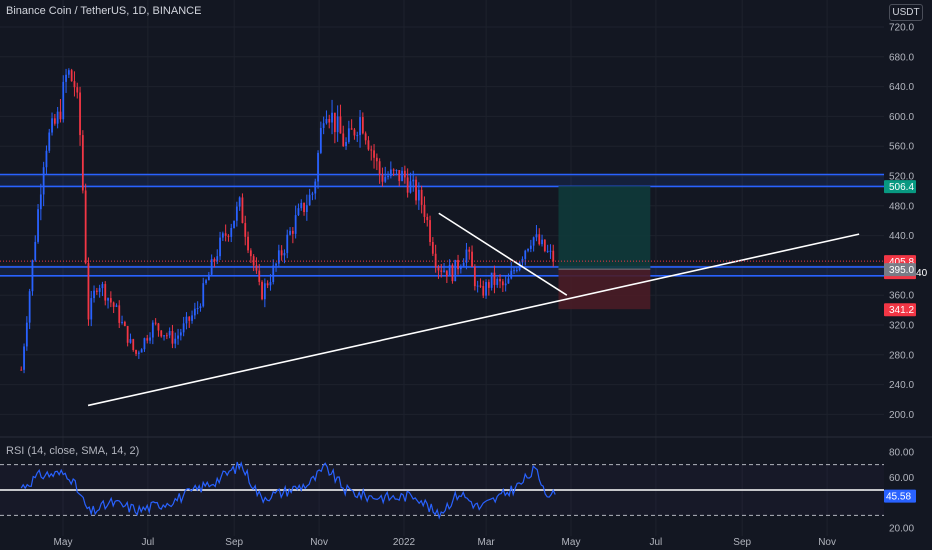 The width and height of the screenshot is (932, 550). What do you see at coordinates (906, 12) in the screenshot?
I see `currency-button: USDT` at bounding box center [906, 12].